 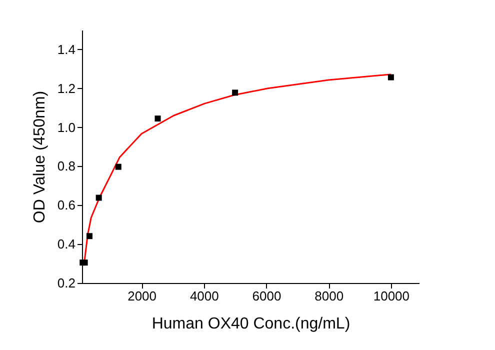 I want to click on y-tick-label: 1.2, so click(x=66, y=88).